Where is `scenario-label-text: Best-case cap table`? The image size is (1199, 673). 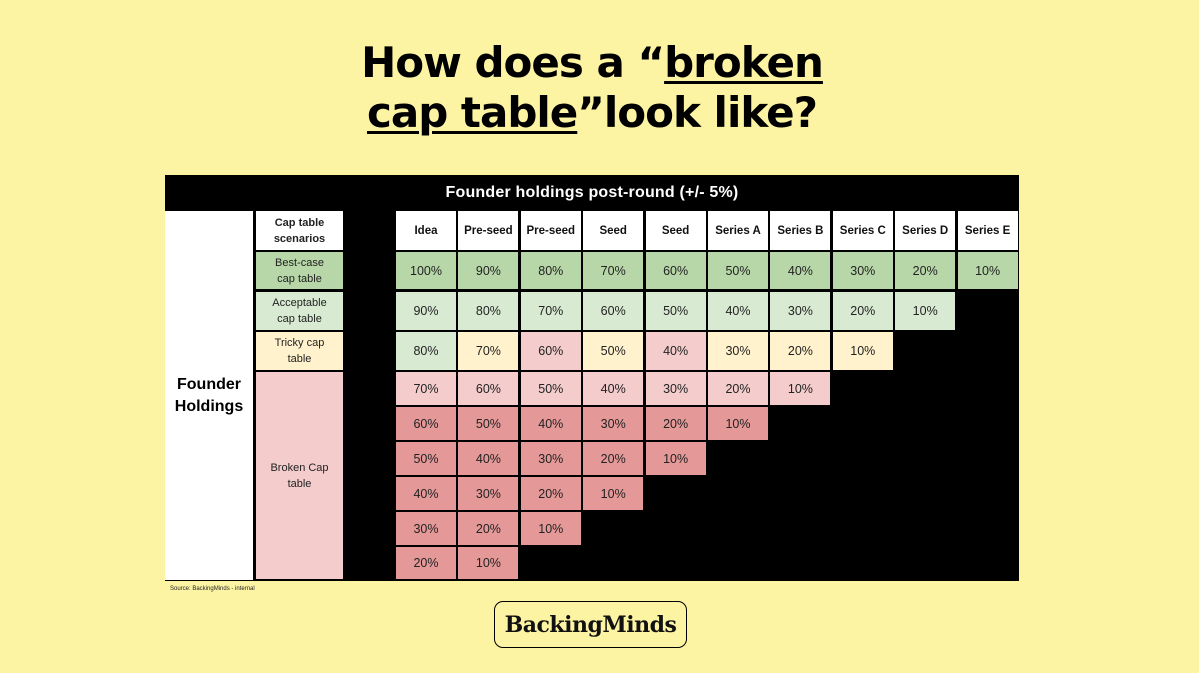
scenario-label-text: Best-case cap table is located at coordinates (299, 270).